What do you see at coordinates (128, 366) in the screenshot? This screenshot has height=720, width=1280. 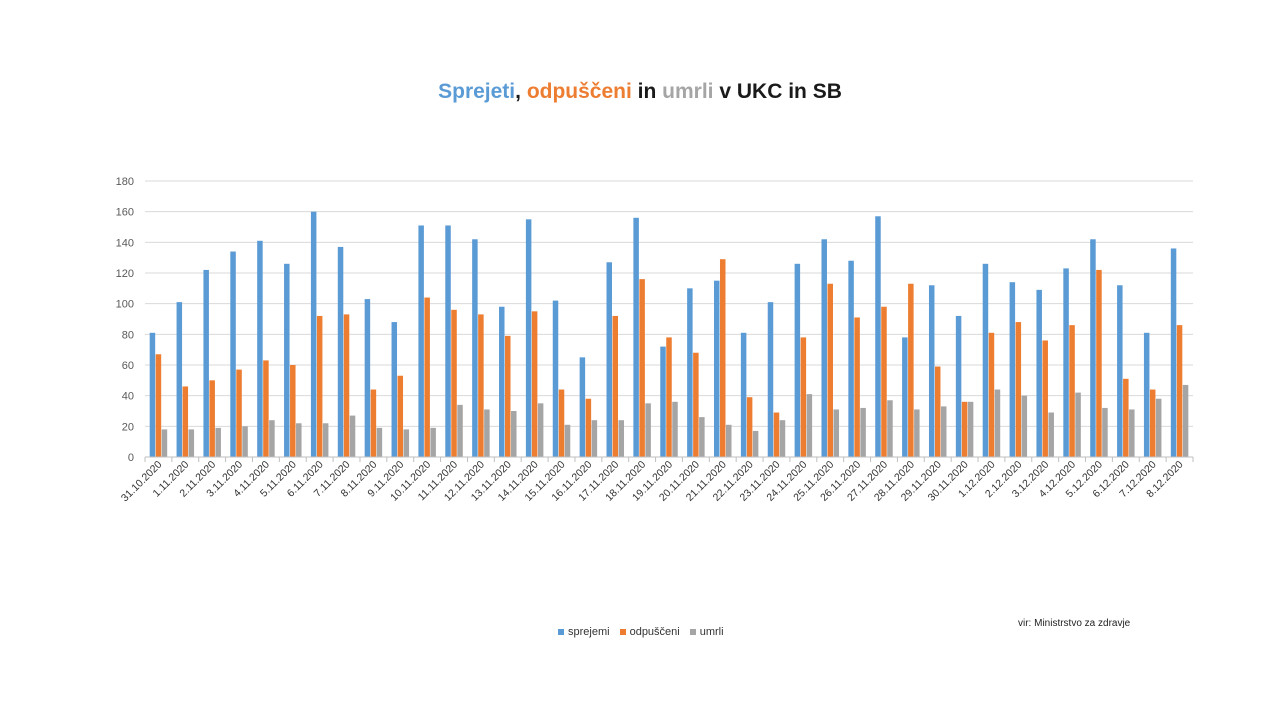 I see `y-tick-label: 60` at bounding box center [128, 366].